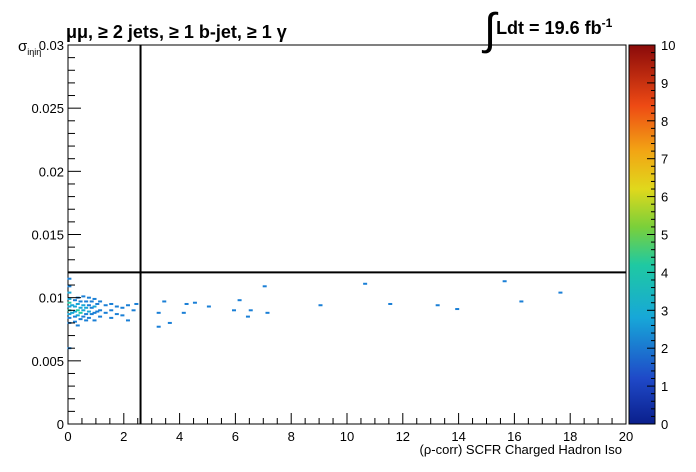  I want to click on x-tick-label: 0, so click(67, 436).